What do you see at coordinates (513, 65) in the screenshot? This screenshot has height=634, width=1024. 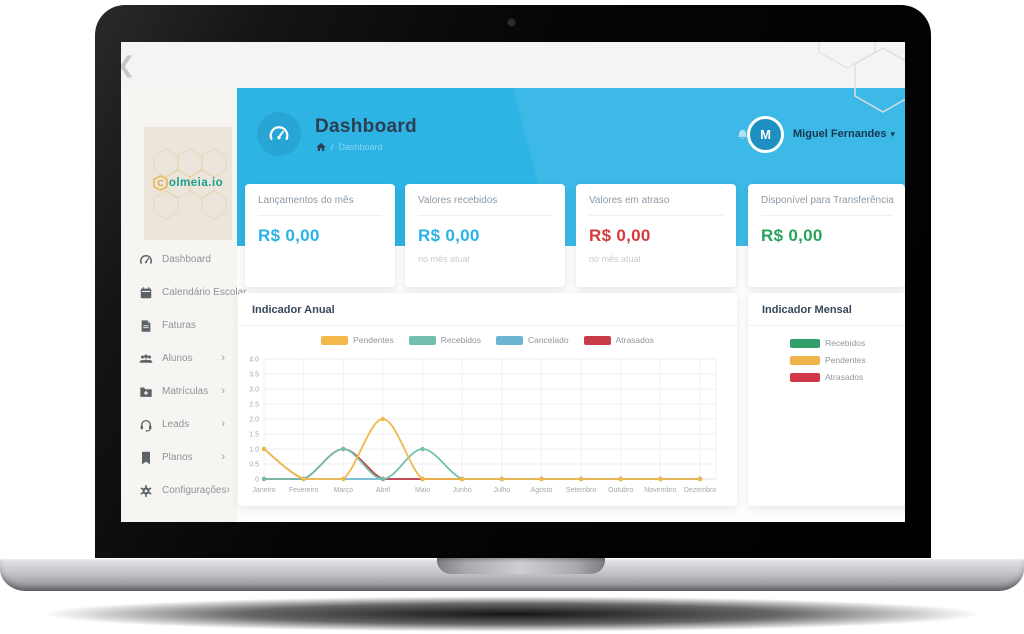 I see `top-strip` at bounding box center [513, 65].